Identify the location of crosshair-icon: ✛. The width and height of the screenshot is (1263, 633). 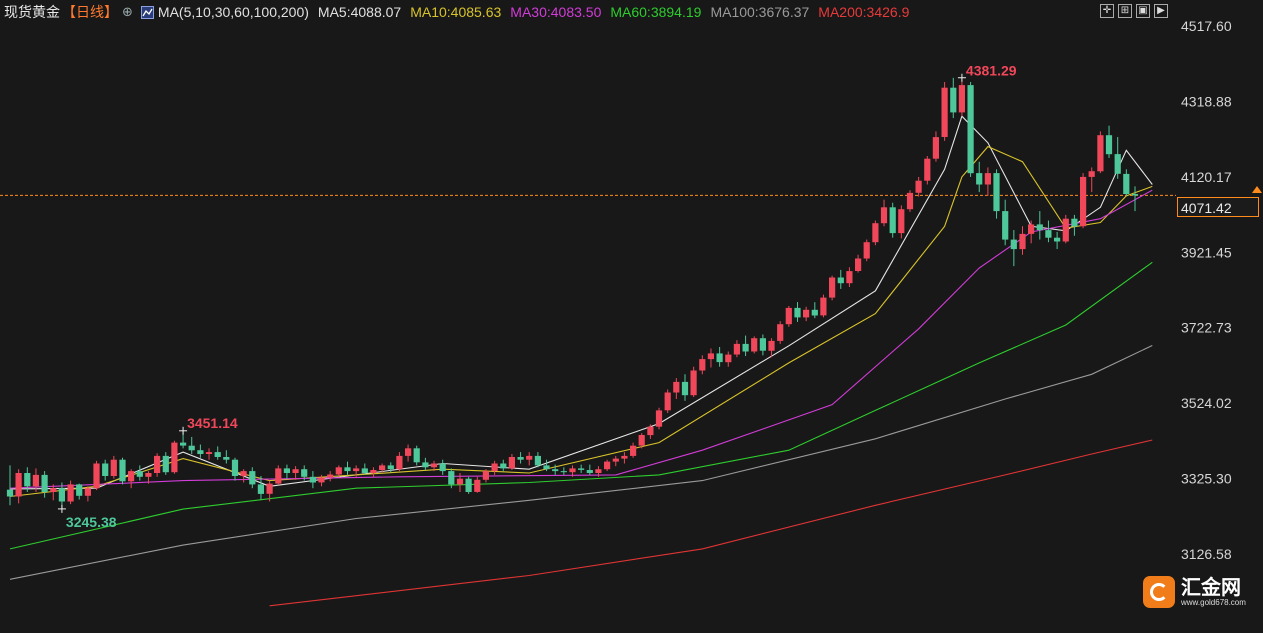
(1107, 11).